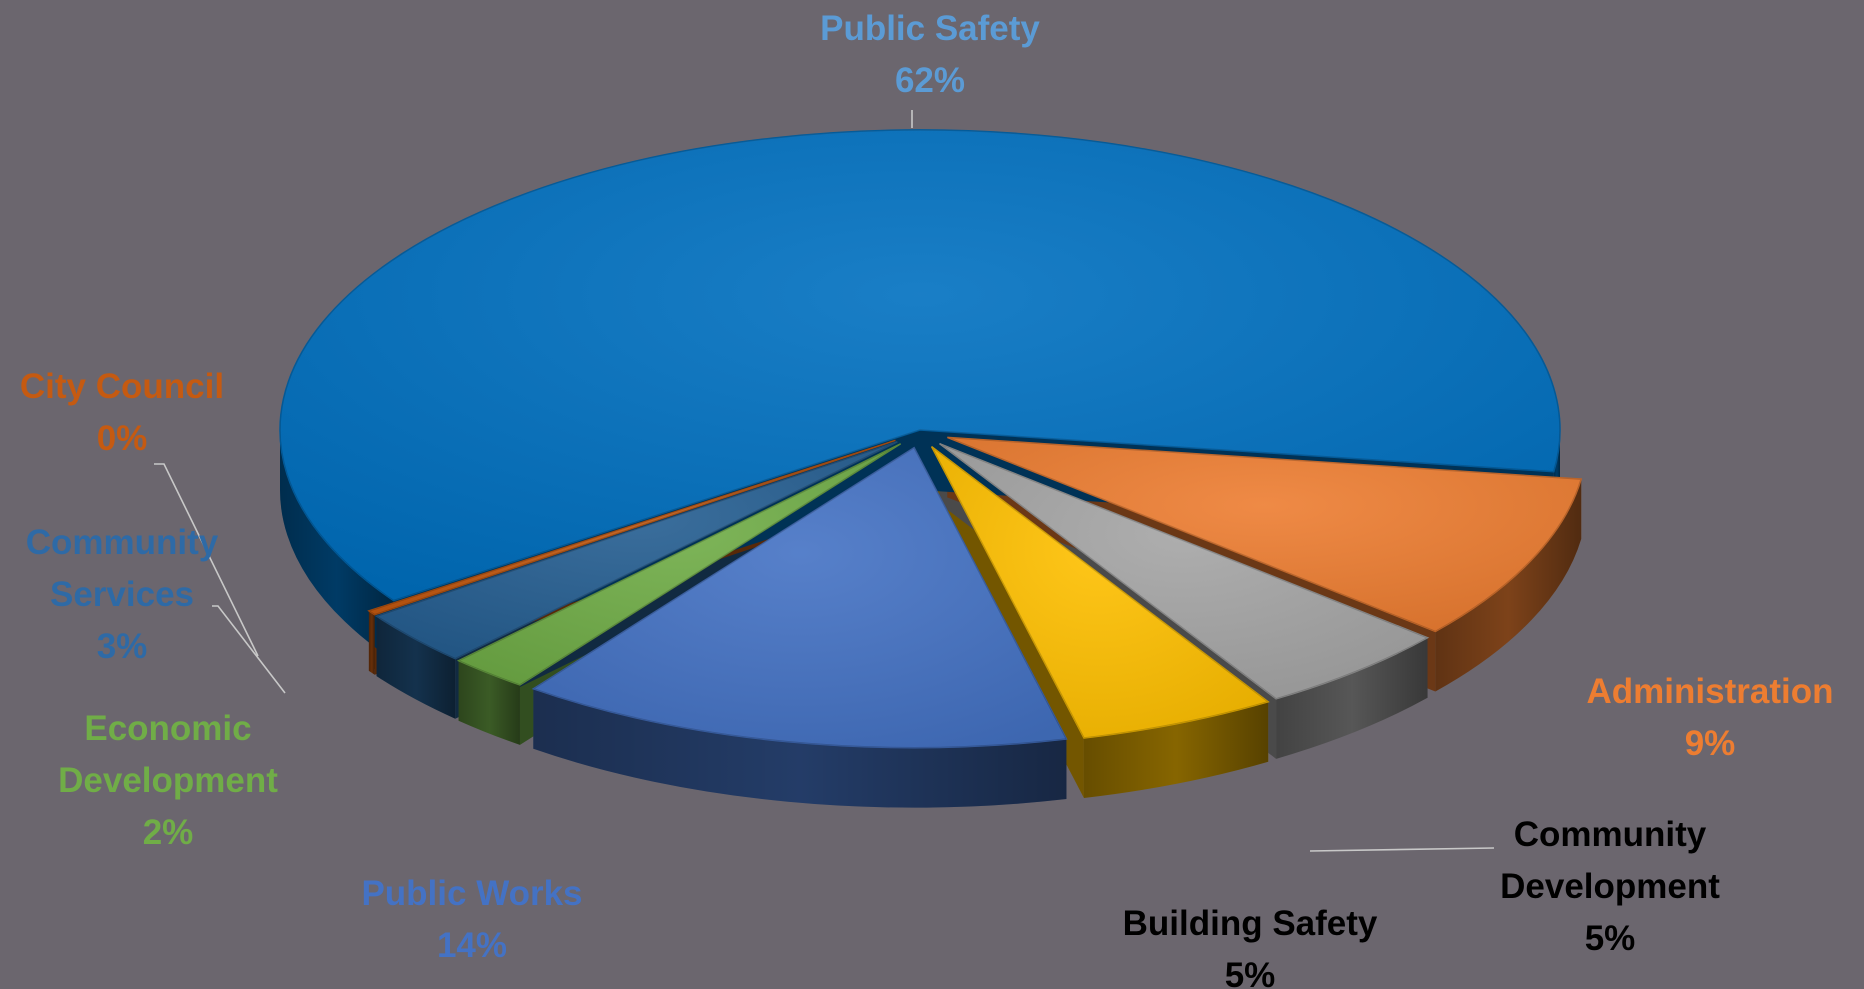 This screenshot has height=989, width=1864. Describe the element at coordinates (930, 80) in the screenshot. I see `data-label-value: 62%` at that location.